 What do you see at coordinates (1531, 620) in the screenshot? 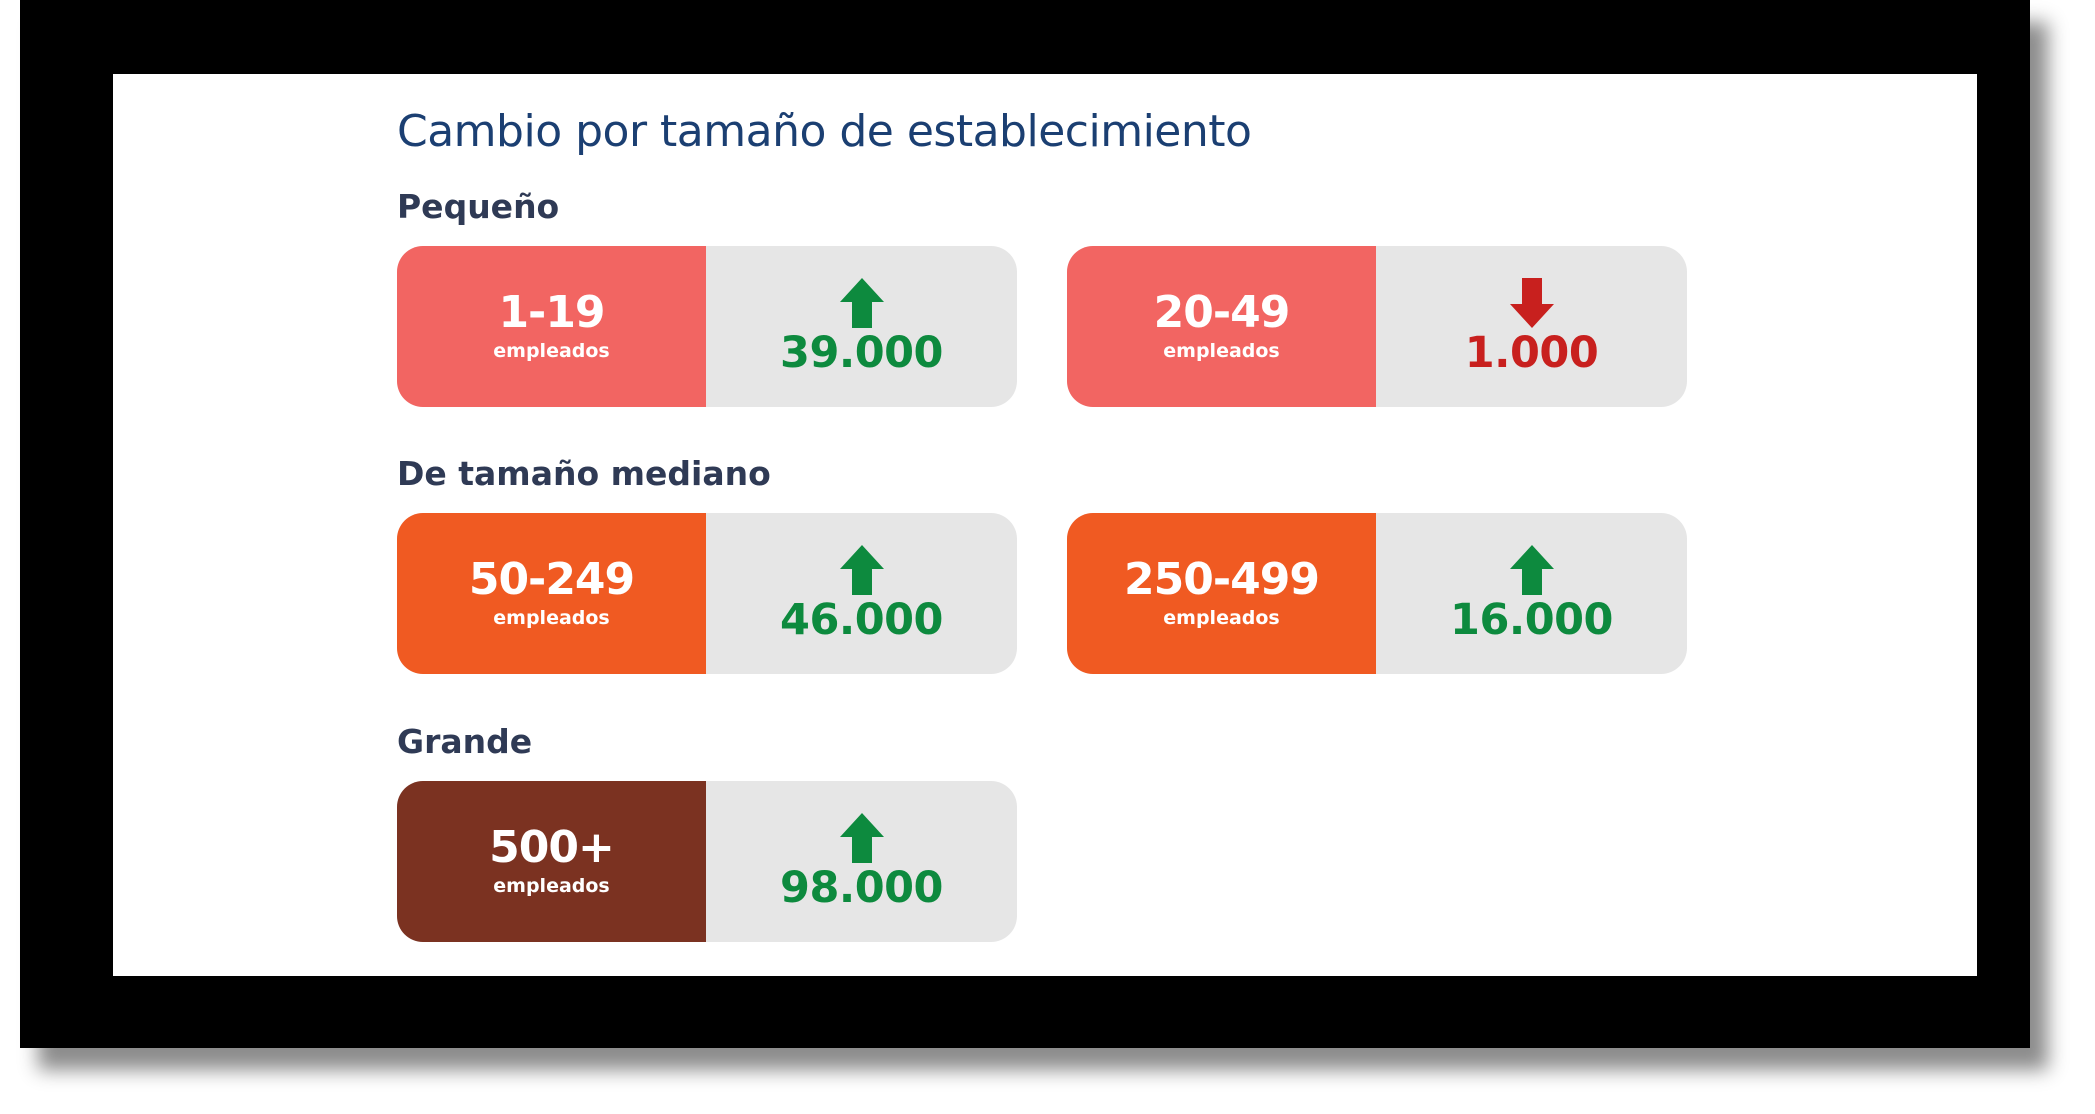
I see `change-value: 16.000` at bounding box center [1531, 620].